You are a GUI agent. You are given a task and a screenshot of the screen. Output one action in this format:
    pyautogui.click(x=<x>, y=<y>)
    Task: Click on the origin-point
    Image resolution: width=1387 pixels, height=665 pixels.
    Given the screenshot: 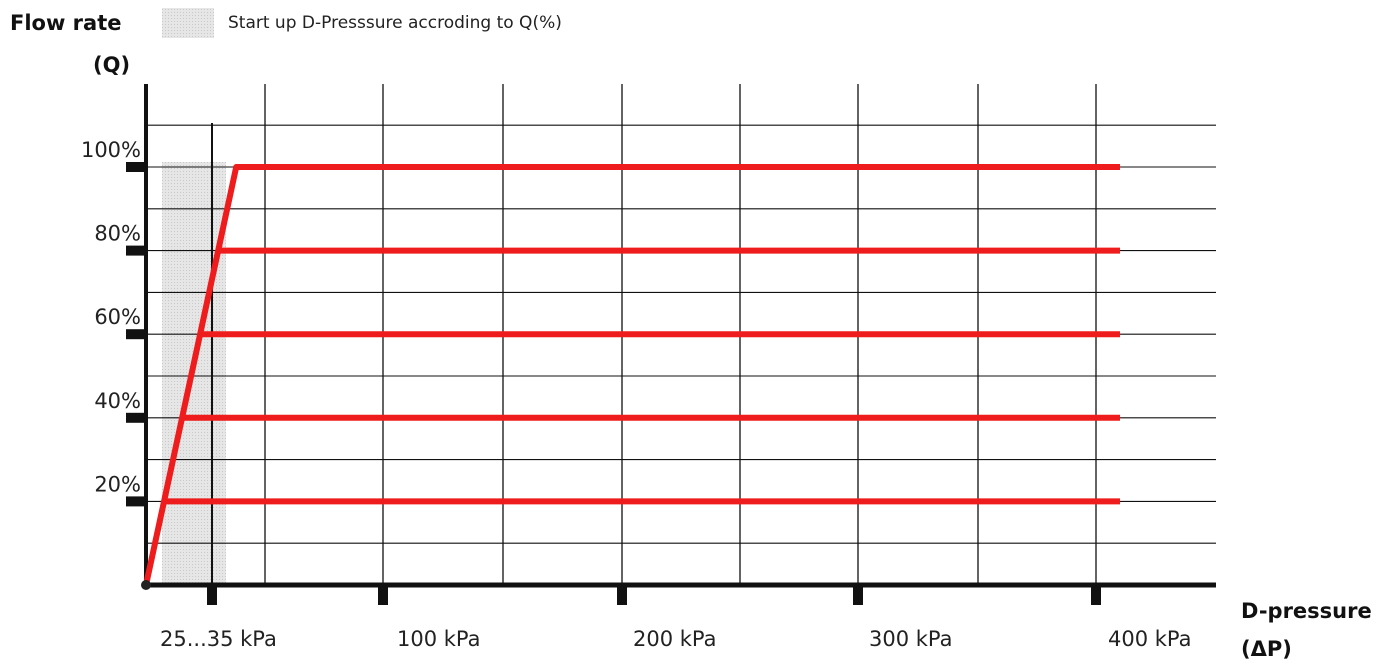 What is the action you would take?
    pyautogui.click(x=146, y=585)
    